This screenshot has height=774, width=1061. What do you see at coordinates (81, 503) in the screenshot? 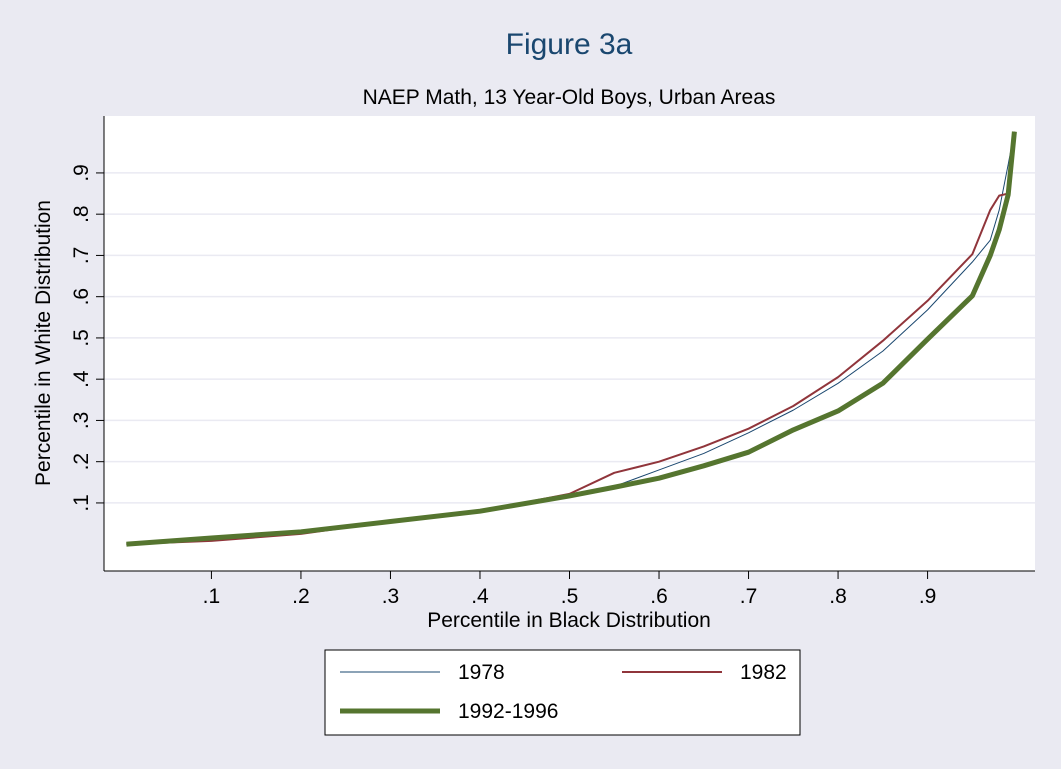
I see `y-tick-label: .1` at bounding box center [81, 503].